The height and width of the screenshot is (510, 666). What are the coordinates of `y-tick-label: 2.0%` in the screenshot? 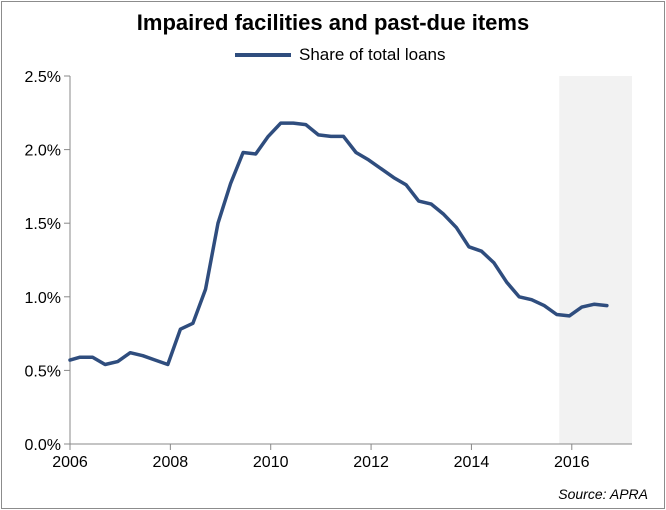 It's located at (43, 151).